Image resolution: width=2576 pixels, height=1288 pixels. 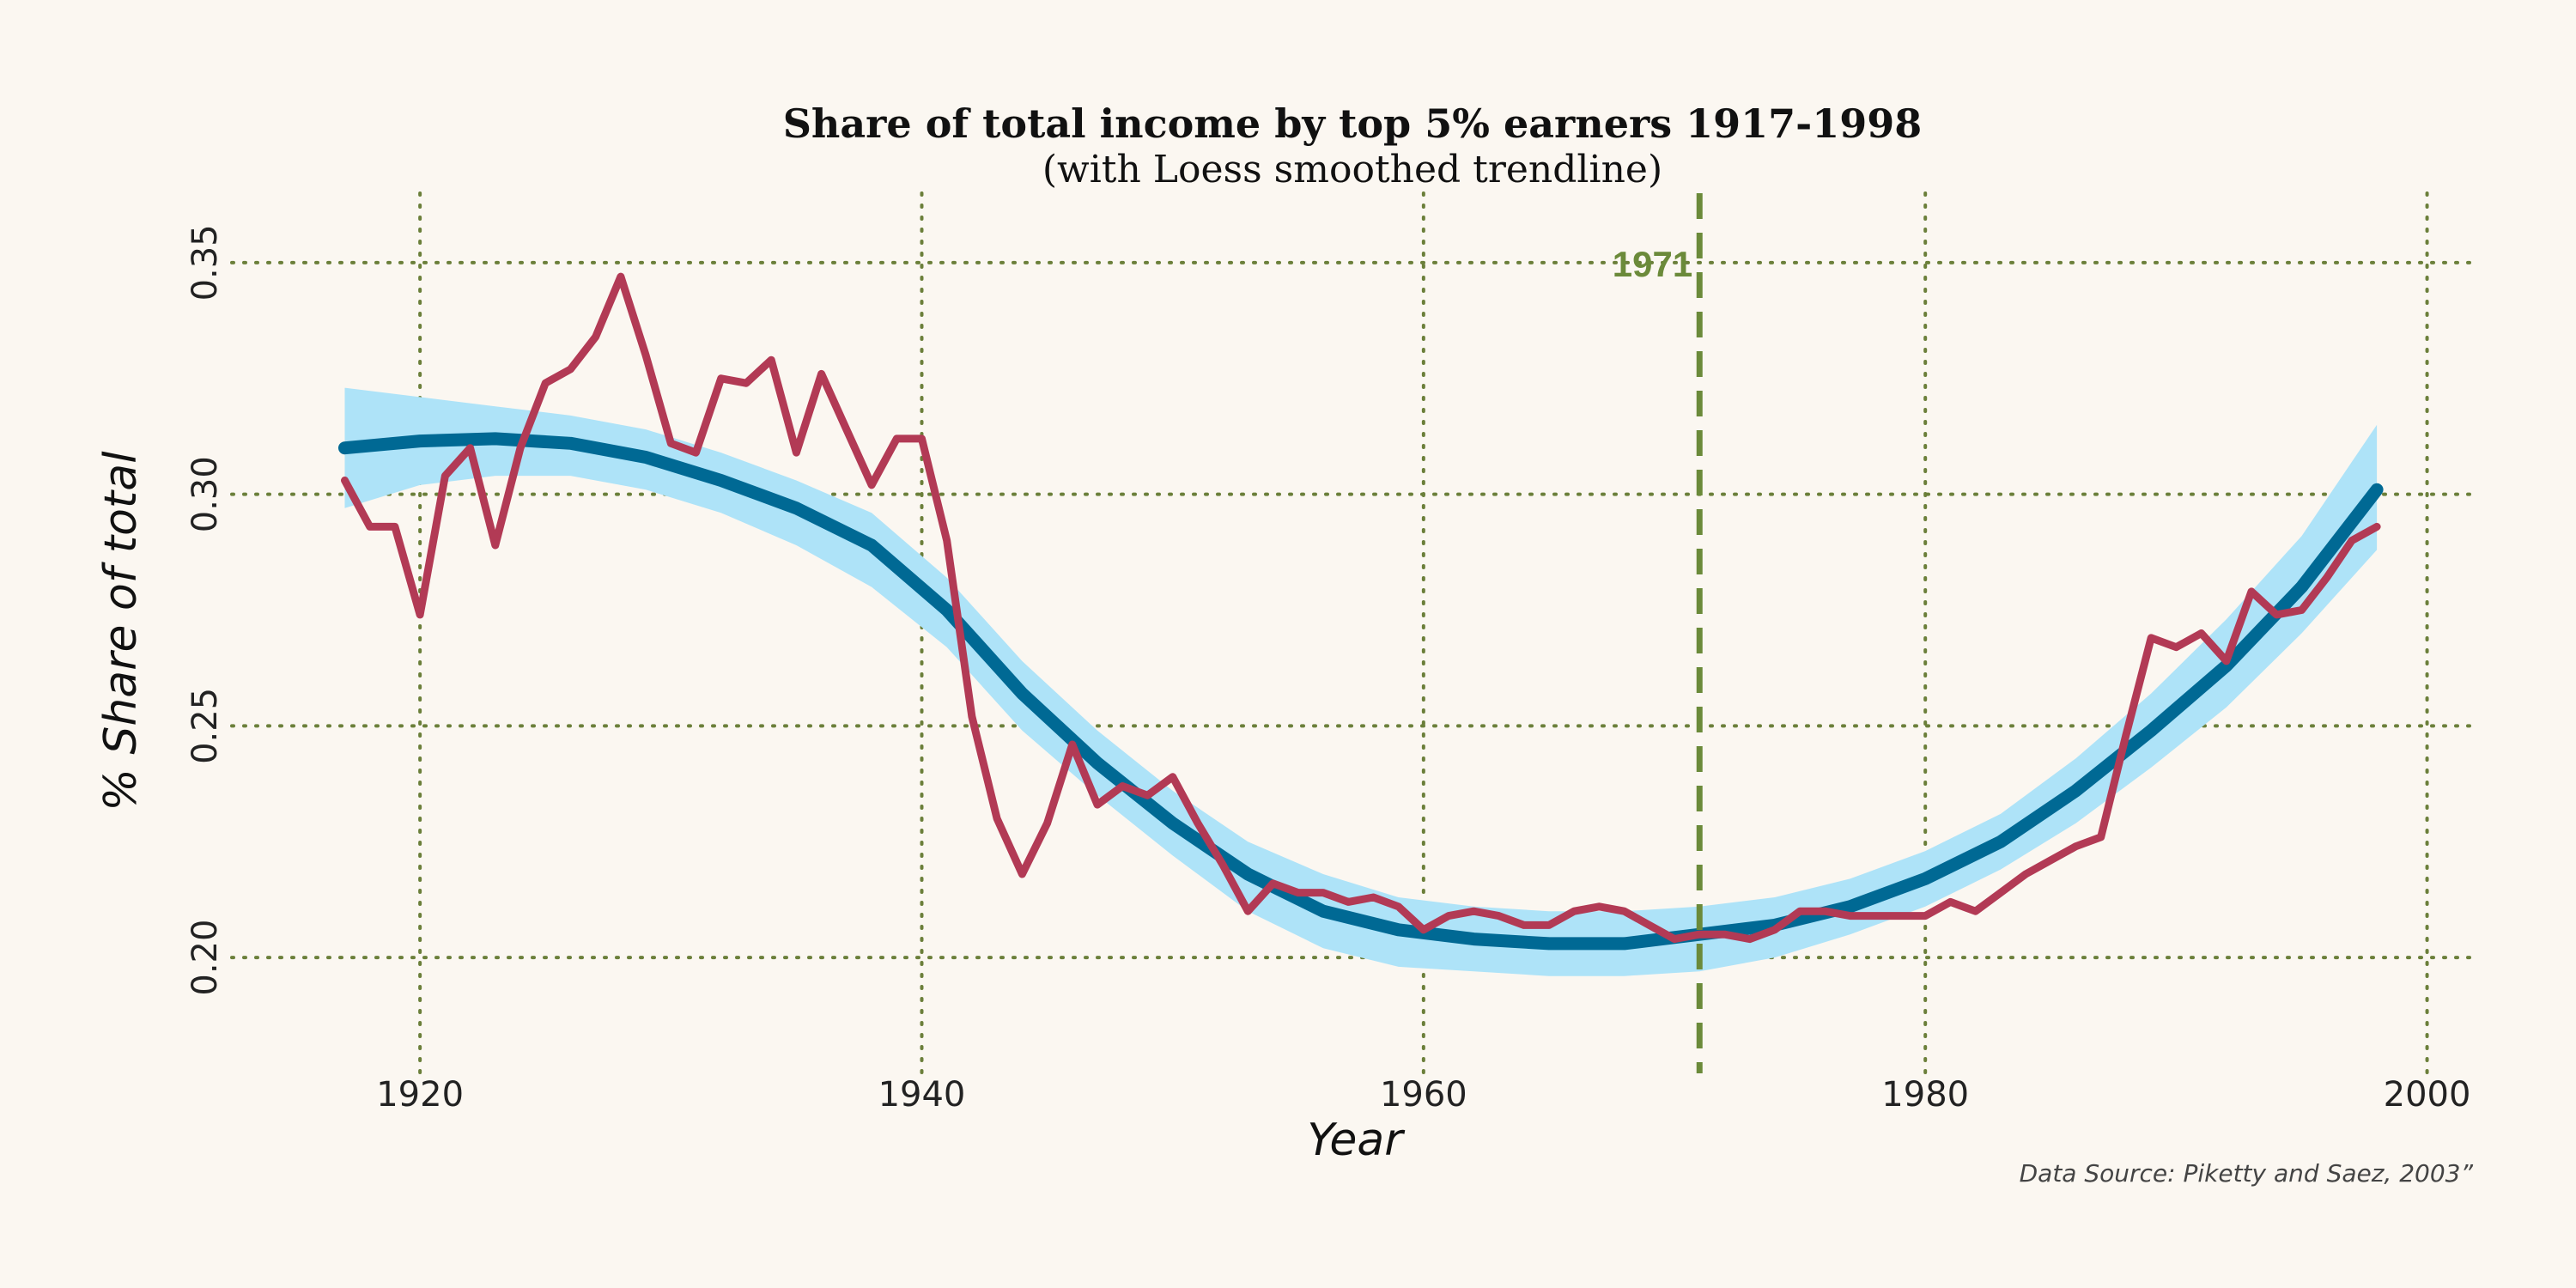 I want to click on x-axis-title: Year, so click(x=1356, y=1140).